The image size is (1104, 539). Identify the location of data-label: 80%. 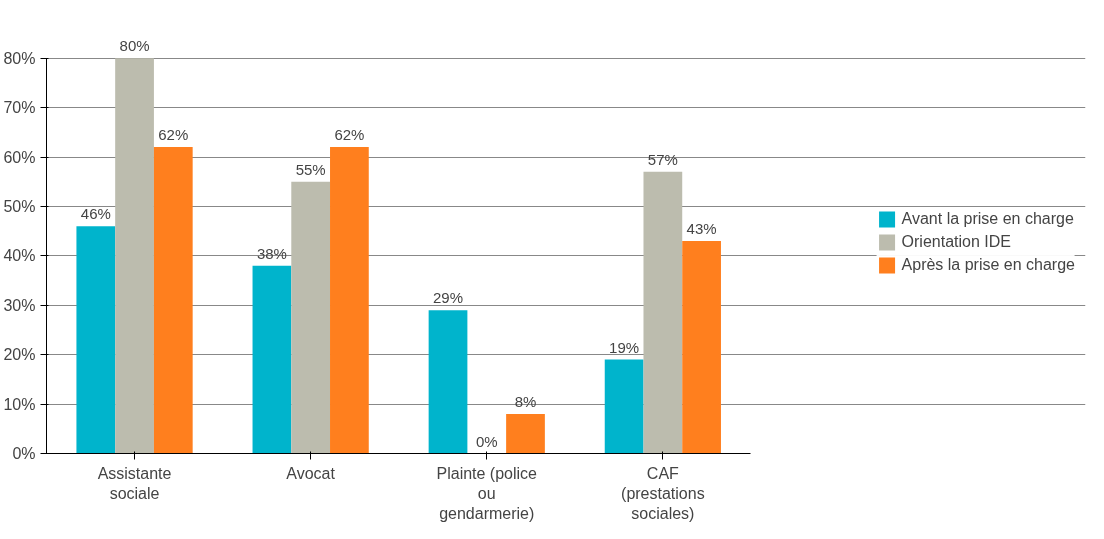
(134, 46).